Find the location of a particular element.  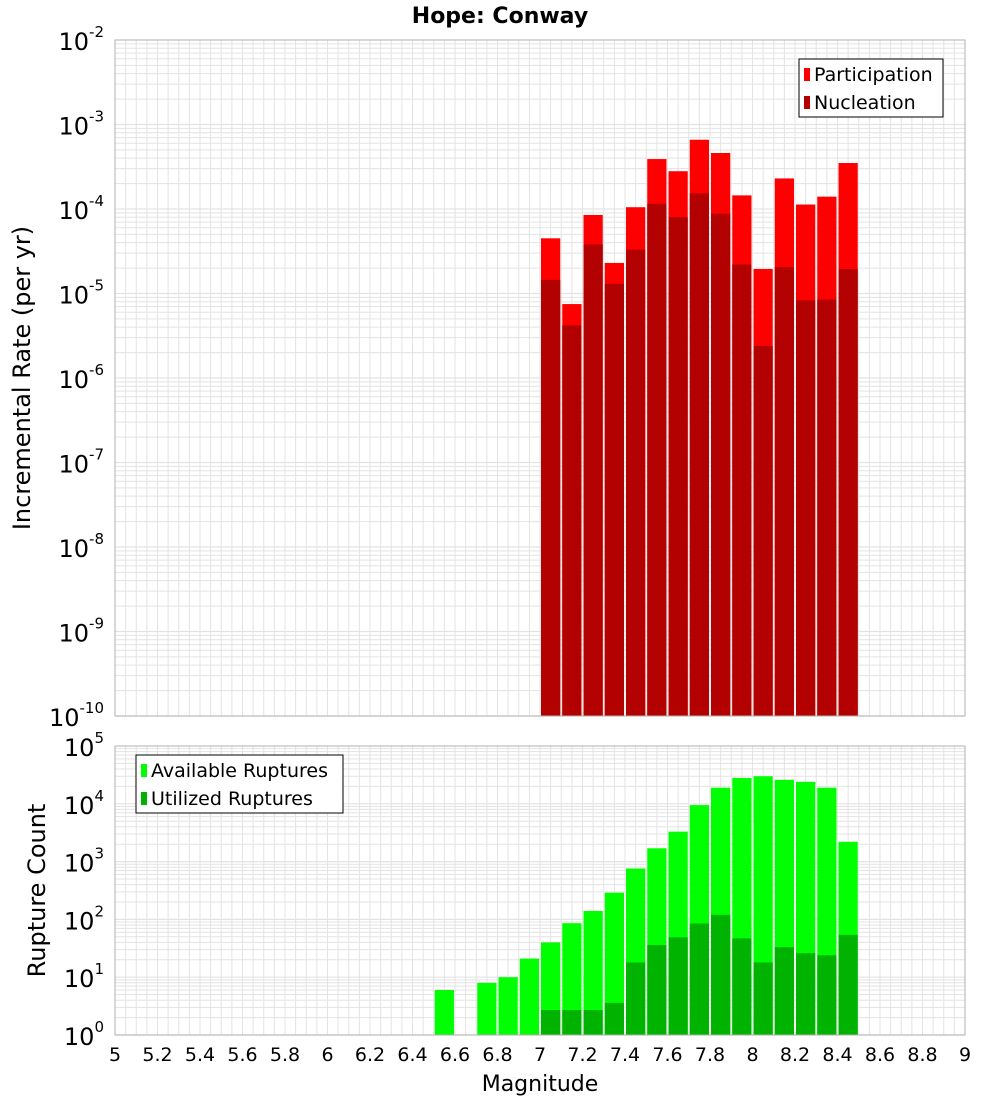

y-tick-label: 10⁻⁸ is located at coordinates (81, 546).